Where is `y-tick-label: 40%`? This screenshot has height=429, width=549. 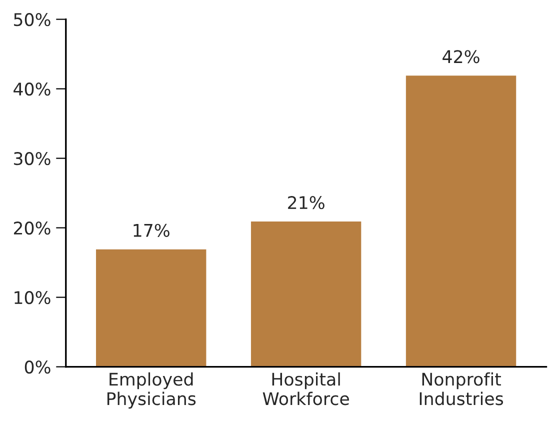 y-tick-label: 40% is located at coordinates (32, 89).